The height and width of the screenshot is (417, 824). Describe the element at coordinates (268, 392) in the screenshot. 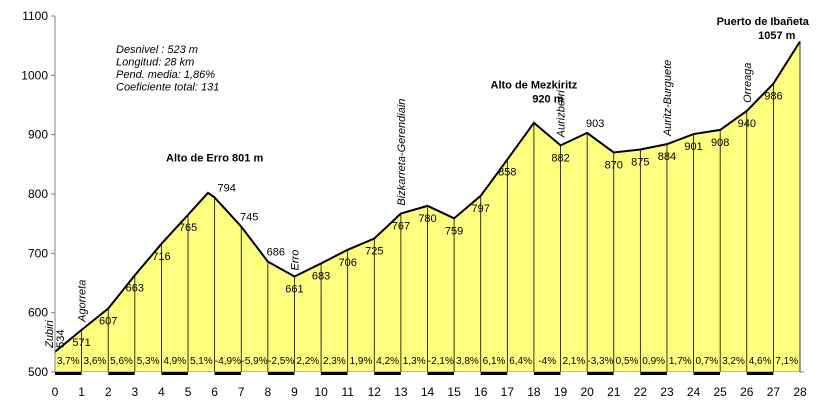

I see `x-tick-label: 8` at that location.